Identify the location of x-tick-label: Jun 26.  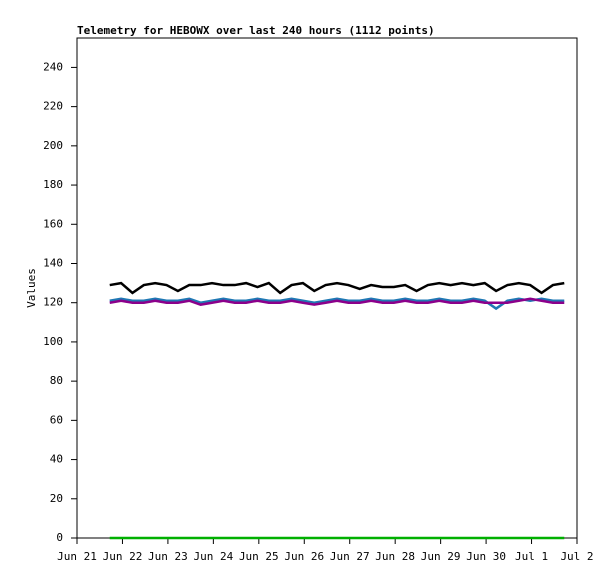
(304, 556).